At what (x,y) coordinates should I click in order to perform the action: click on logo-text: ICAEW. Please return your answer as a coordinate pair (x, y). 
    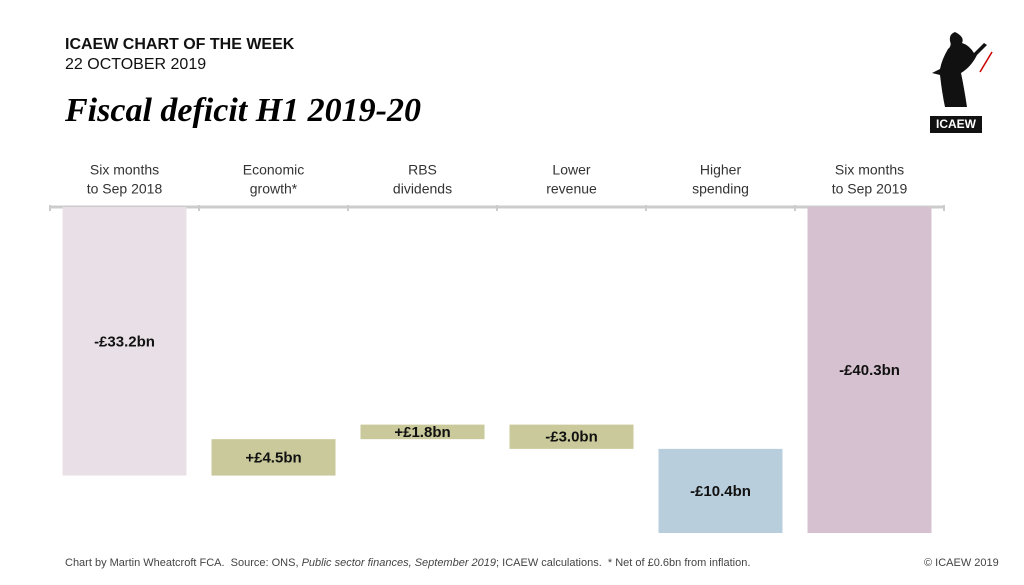
    Looking at the image, I should click on (956, 124).